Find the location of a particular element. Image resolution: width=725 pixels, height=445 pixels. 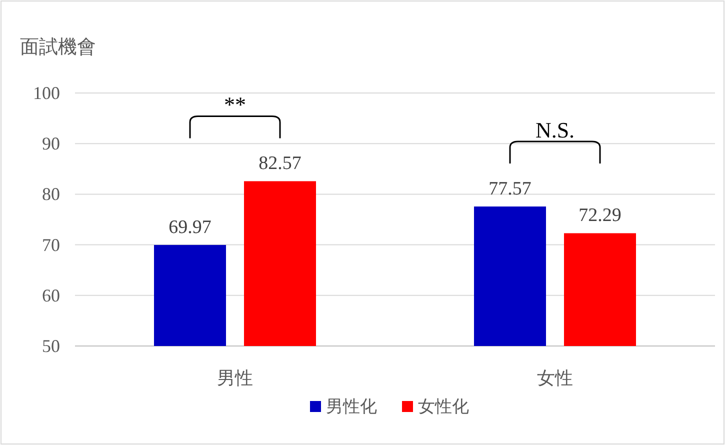

annotation: N.S. is located at coordinates (555, 129).